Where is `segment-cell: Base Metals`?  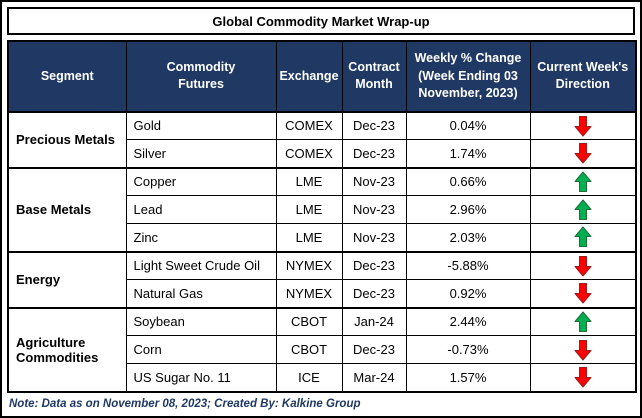
segment-cell: Base Metals is located at coordinates (67, 209).